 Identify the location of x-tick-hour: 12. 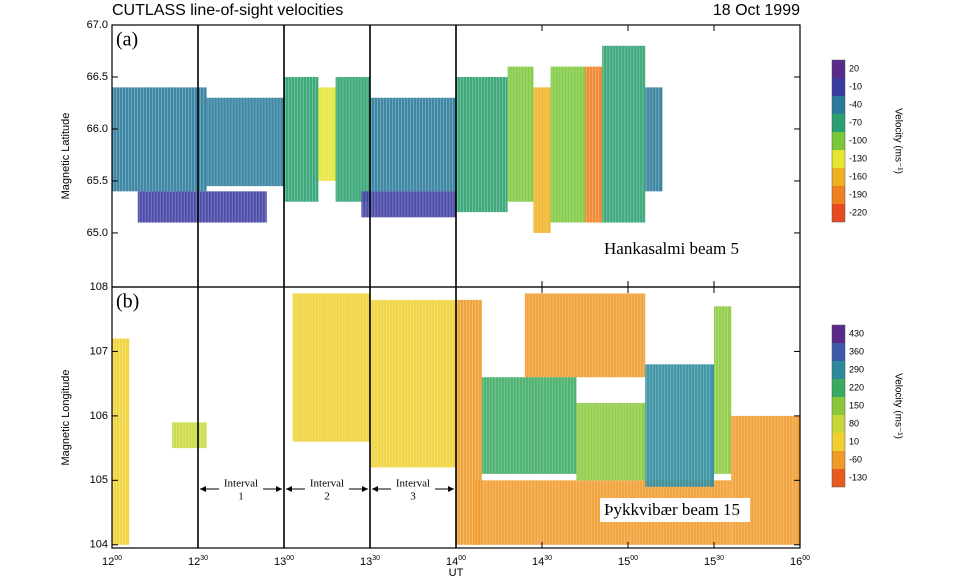
(194, 562).